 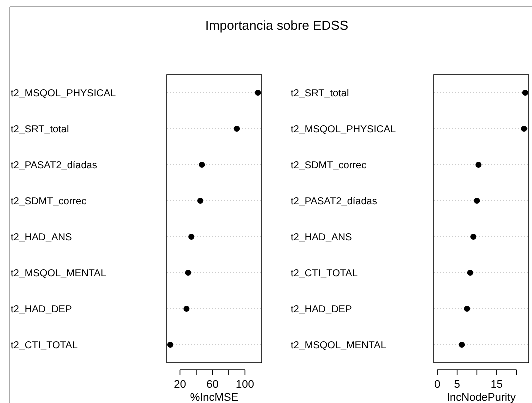 What do you see at coordinates (214, 397) in the screenshot?
I see `x-axis-title: %IncMSE` at bounding box center [214, 397].